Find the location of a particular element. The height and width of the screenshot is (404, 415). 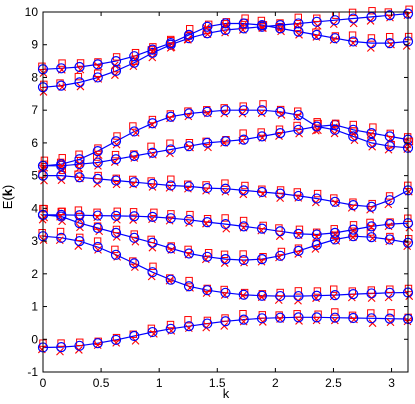

x-tick-label: 0 is located at coordinates (43, 383).